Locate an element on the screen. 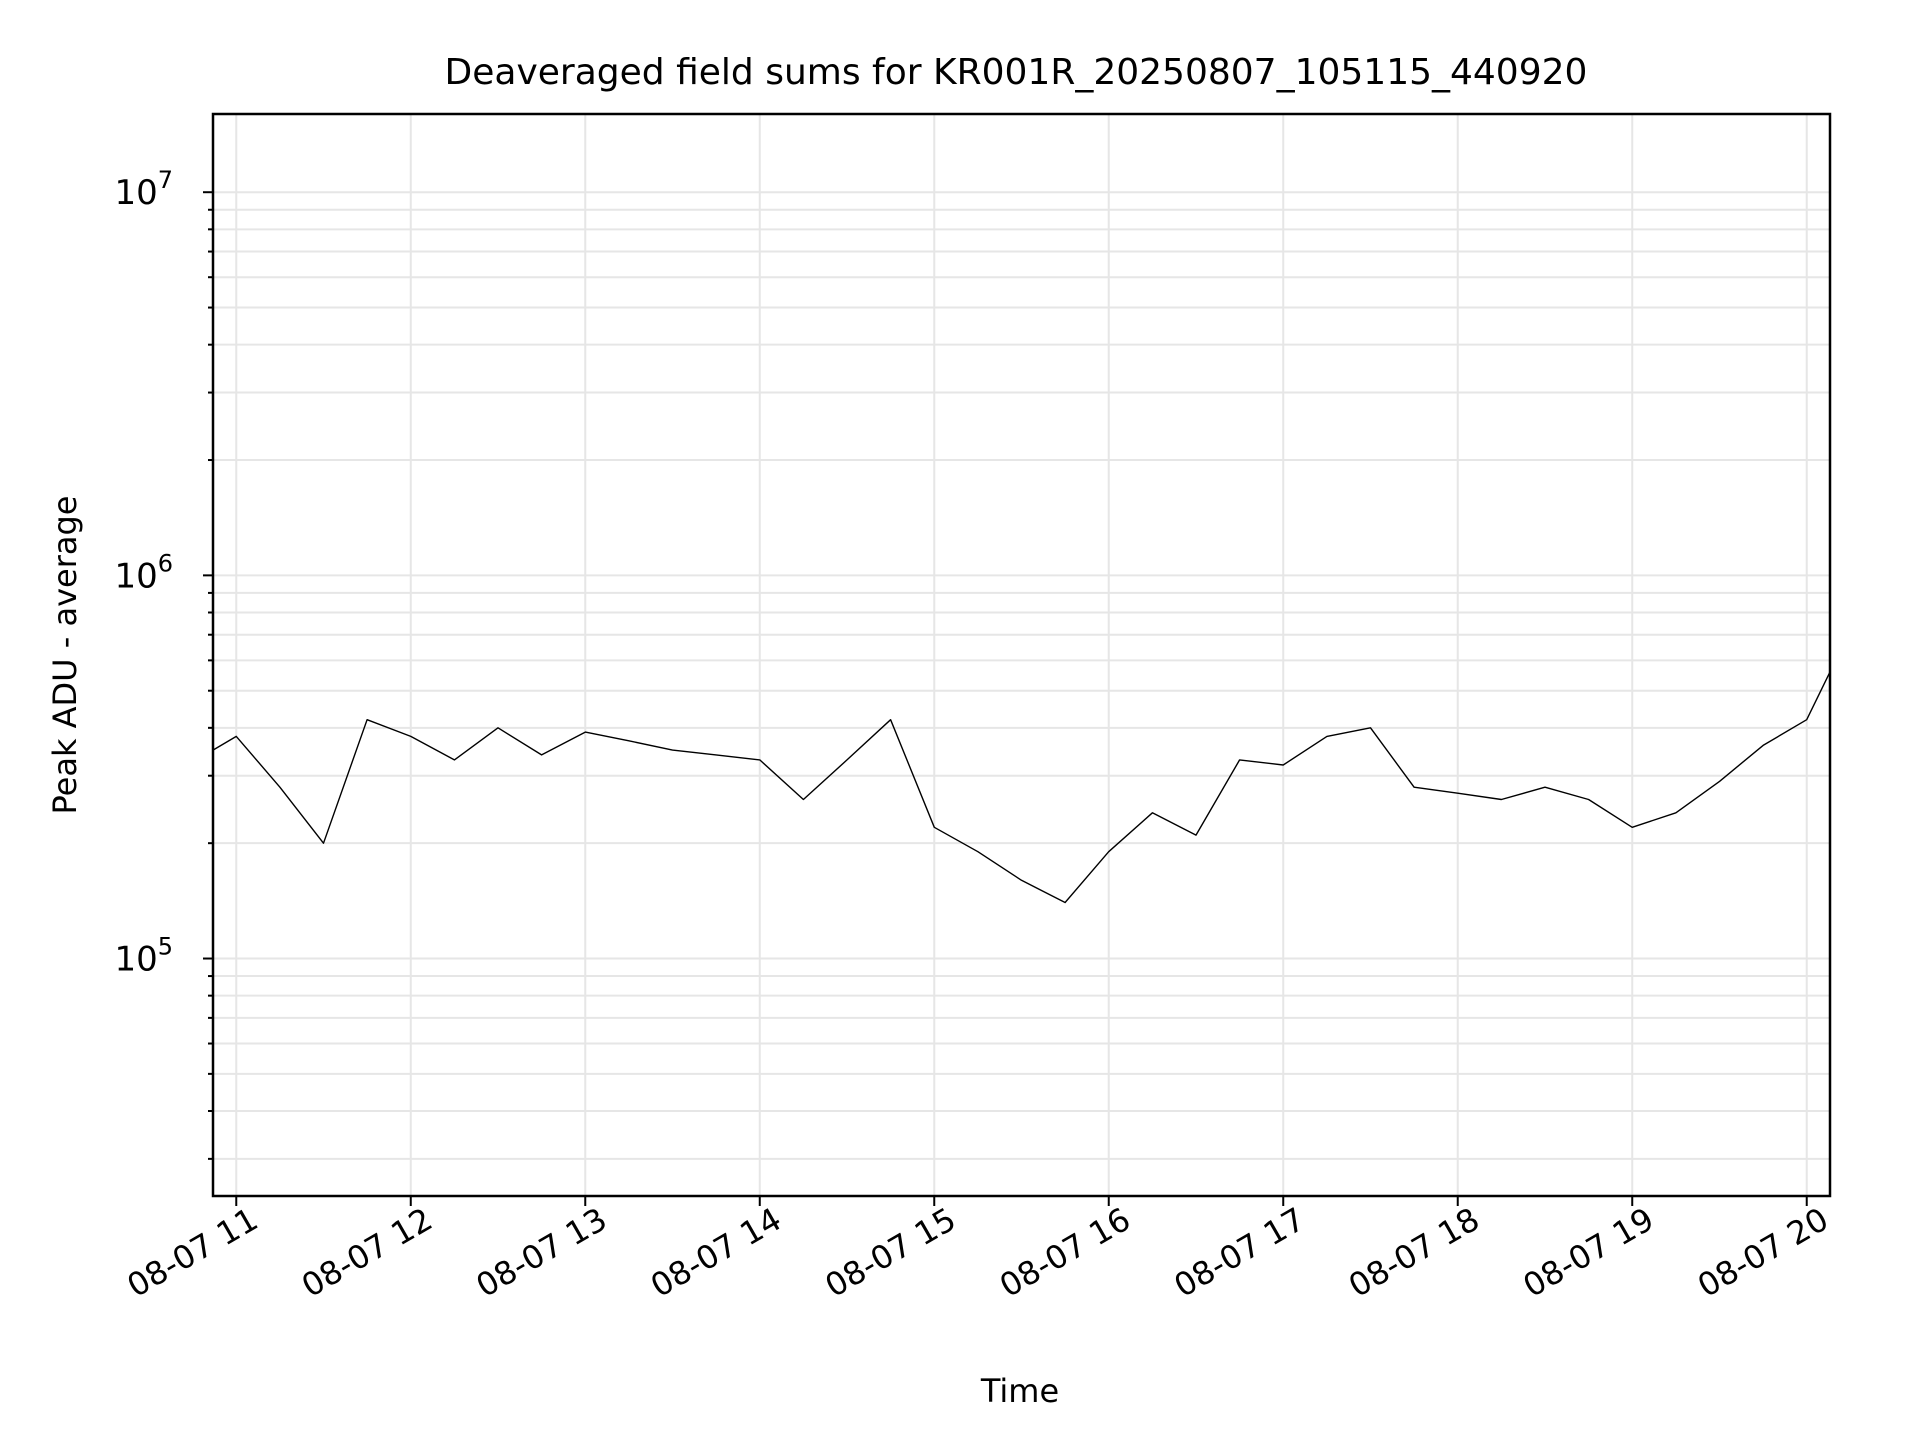 The image size is (1920, 1440). y-axis-label: Peak ADU - average is located at coordinates (65, 655).